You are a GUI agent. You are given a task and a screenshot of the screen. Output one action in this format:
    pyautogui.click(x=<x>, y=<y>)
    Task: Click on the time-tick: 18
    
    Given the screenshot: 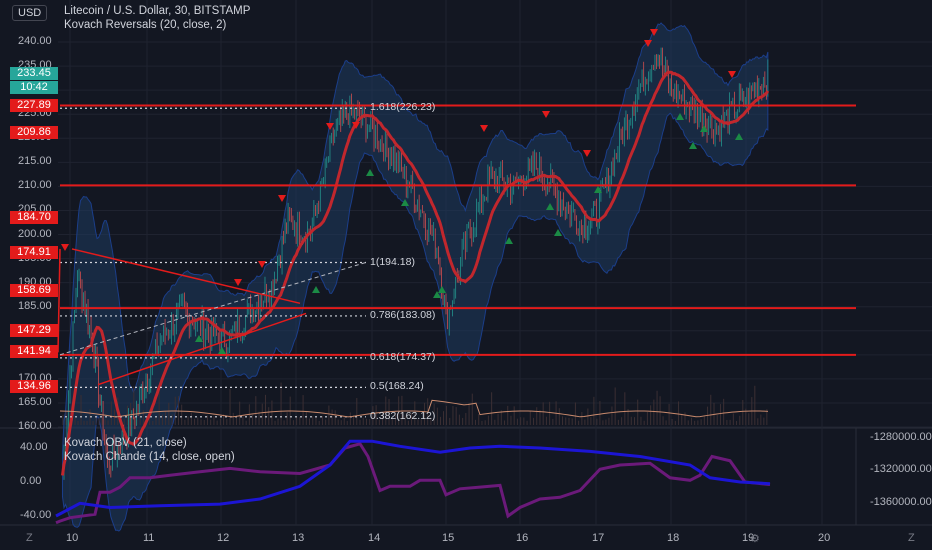 What is the action you would take?
    pyautogui.click(x=673, y=538)
    